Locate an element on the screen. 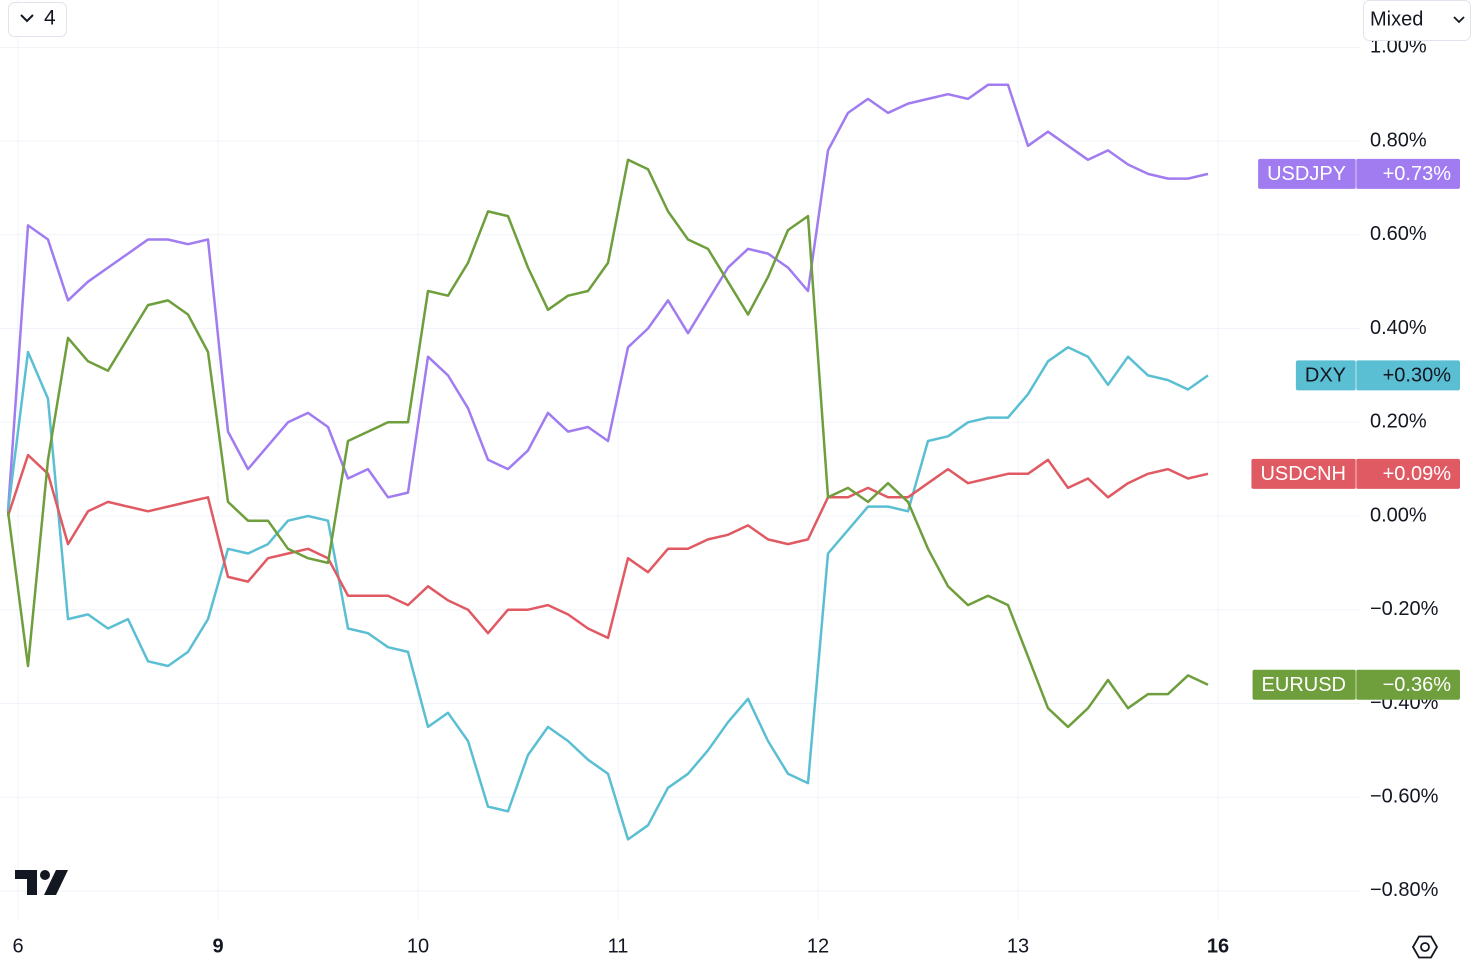  hexagon is located at coordinates (1425, 947).